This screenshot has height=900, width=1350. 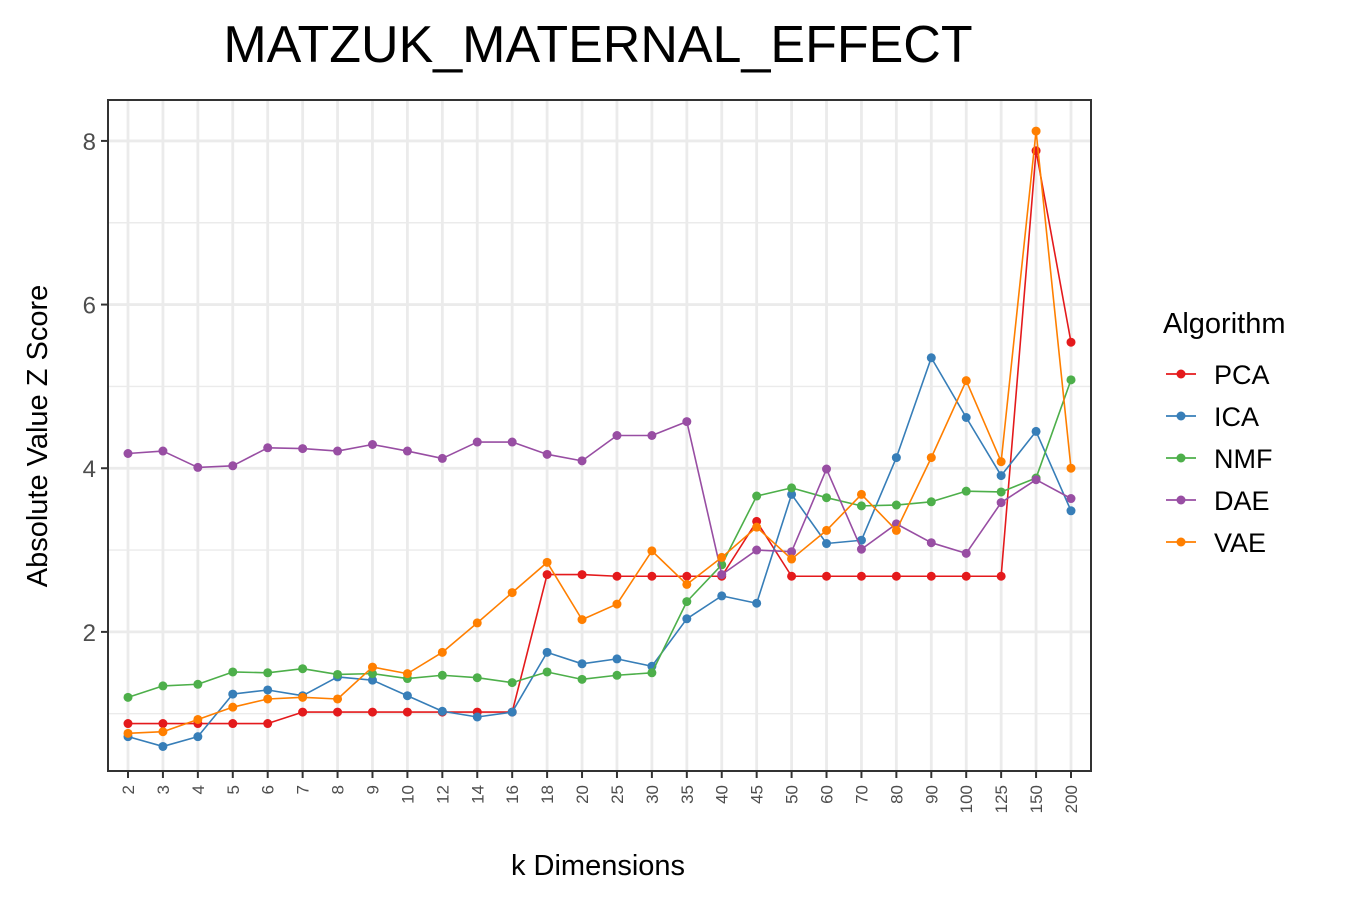 What do you see at coordinates (89, 142) in the screenshot?
I see `y-tick-label: 8` at bounding box center [89, 142].